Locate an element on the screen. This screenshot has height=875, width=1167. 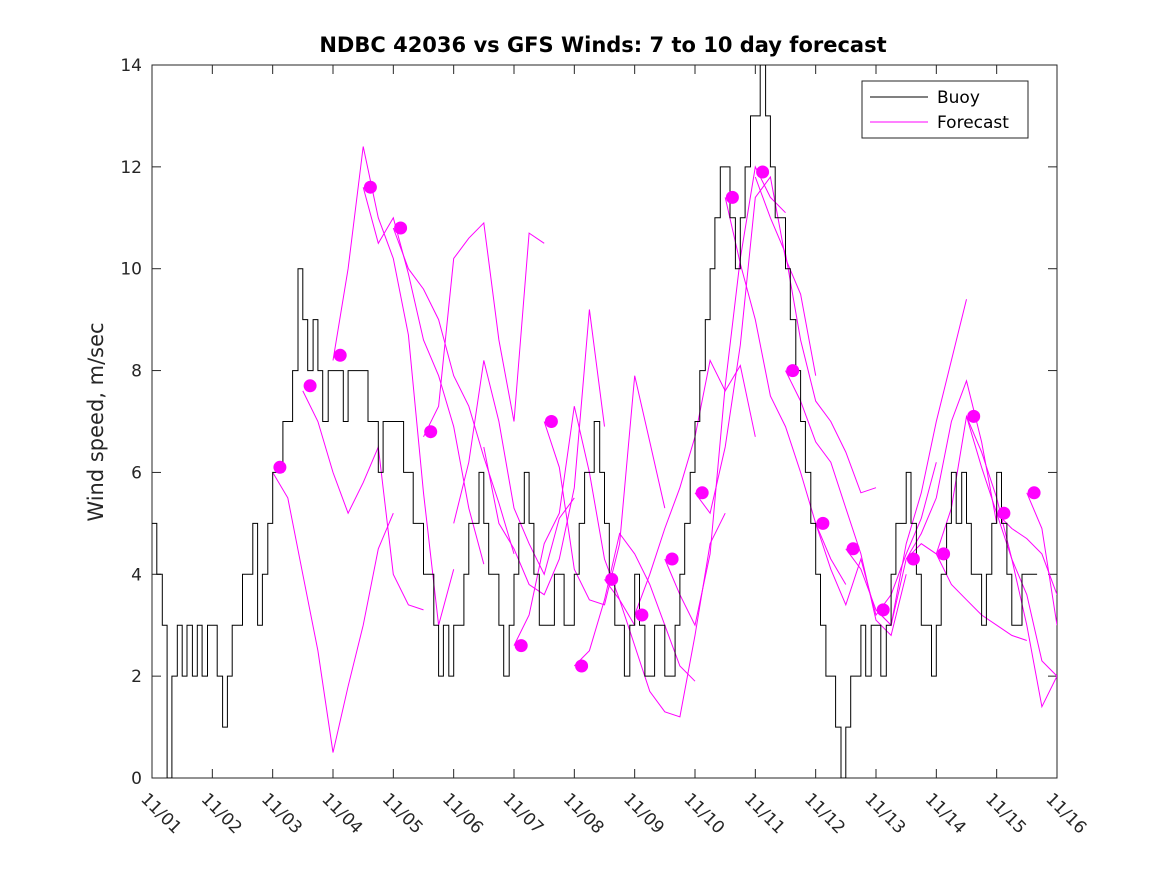
x-tick-label: 11/15 is located at coordinates (1005, 813).